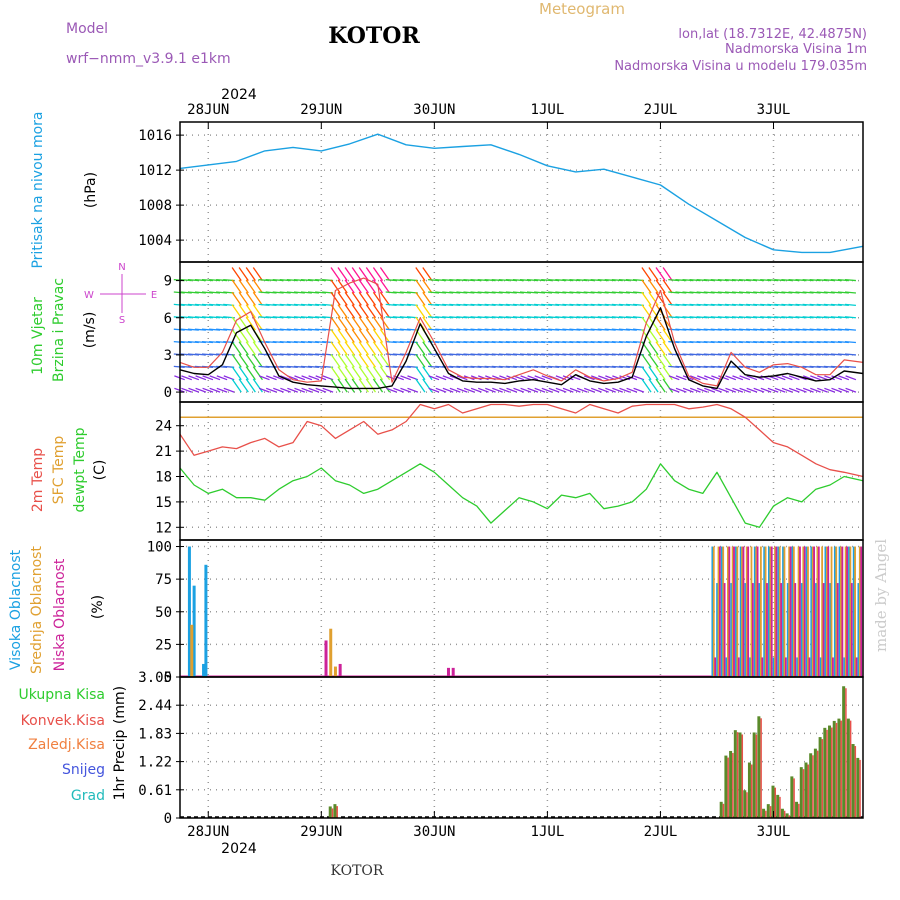 The width and height of the screenshot is (900, 900). Describe the element at coordinates (100, 470) in the screenshot. I see `temp-unit: (C)` at that location.